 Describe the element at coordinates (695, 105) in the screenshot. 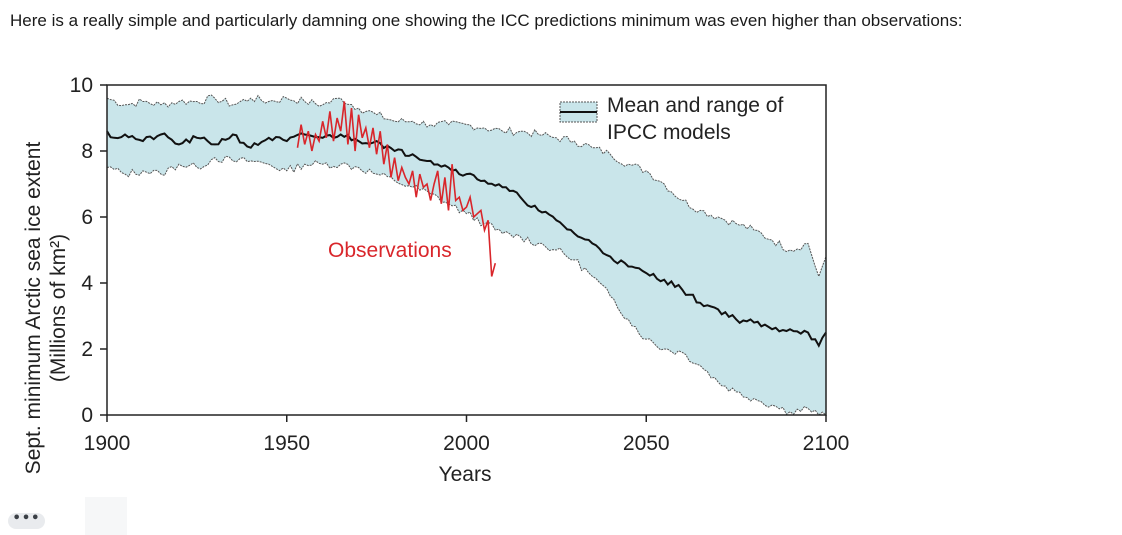

I see `legend-label-line1: Mean and range of` at that location.